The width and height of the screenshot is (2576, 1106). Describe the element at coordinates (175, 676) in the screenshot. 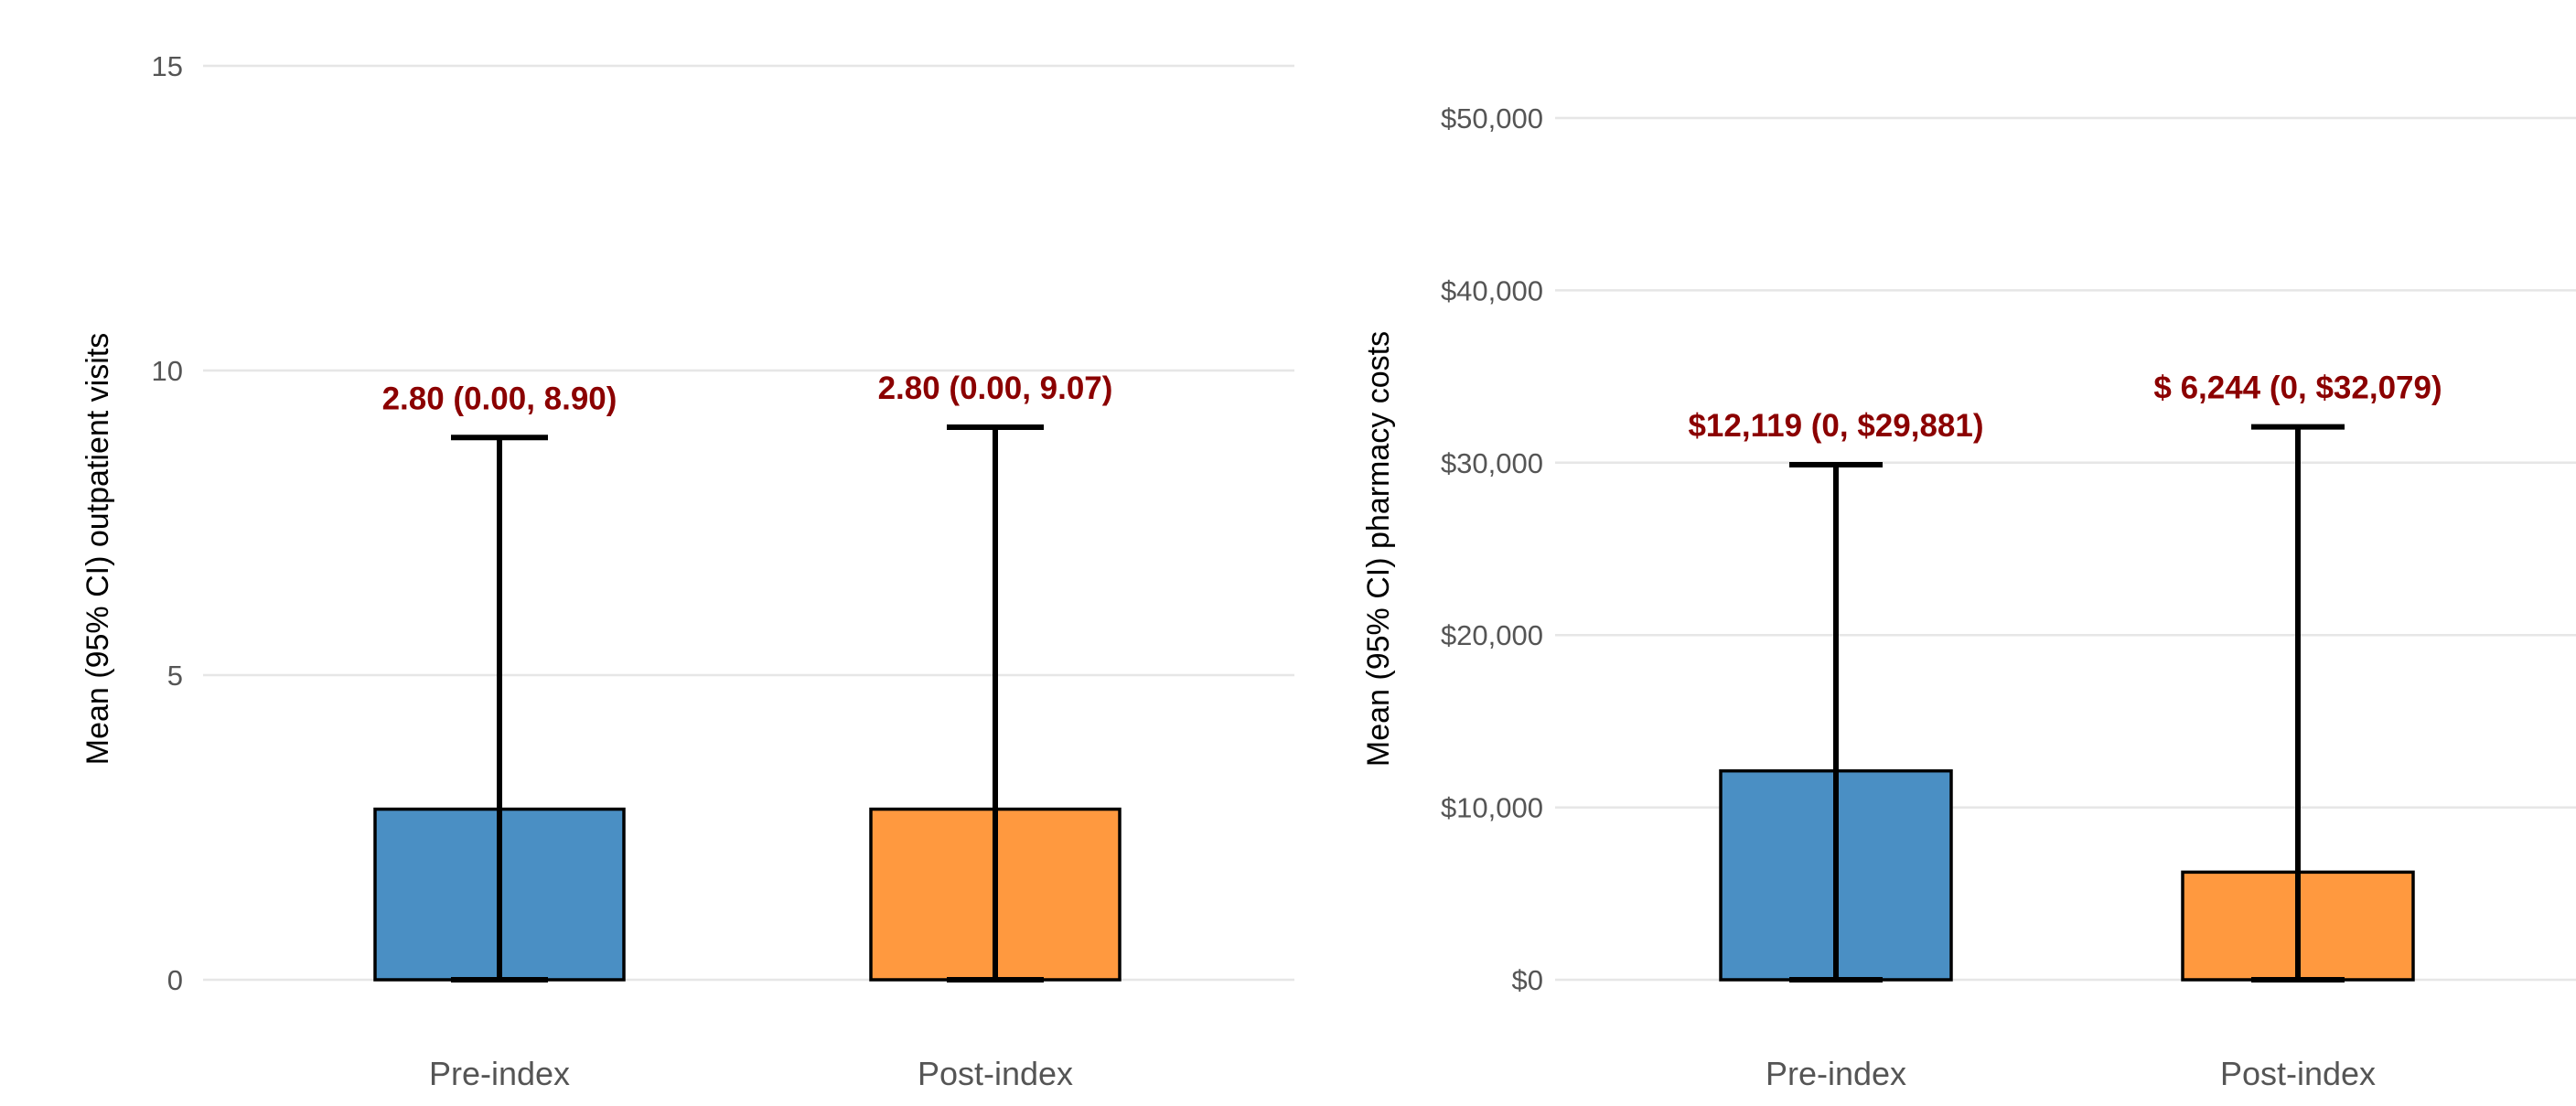

I see `y-tick-label: 5` at that location.